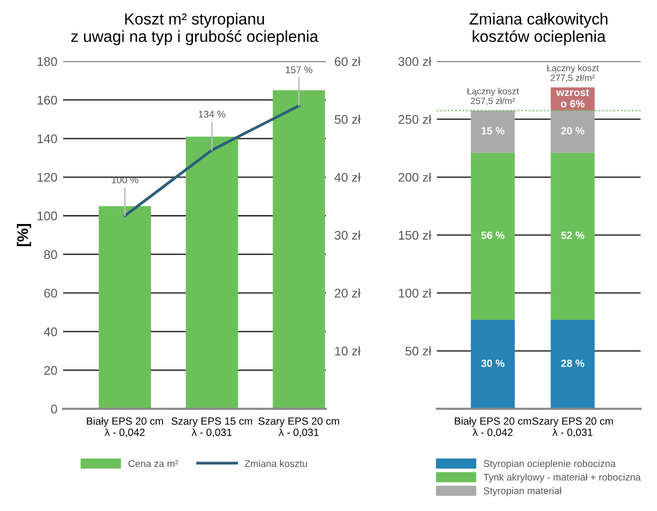 The image size is (657, 511). Describe the element at coordinates (48, 216) in the screenshot. I see `y-tick-label: 100` at that location.